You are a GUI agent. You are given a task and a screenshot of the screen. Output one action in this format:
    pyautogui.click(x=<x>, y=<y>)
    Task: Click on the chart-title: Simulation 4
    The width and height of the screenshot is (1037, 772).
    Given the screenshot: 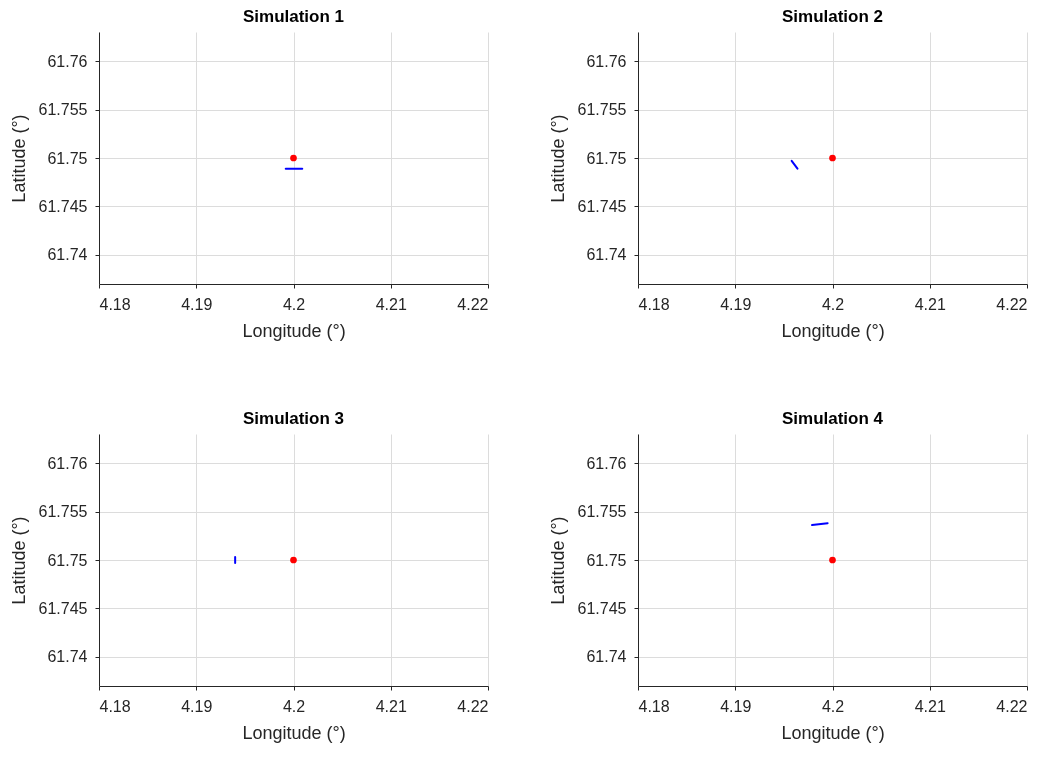 What is the action you would take?
    pyautogui.click(x=832, y=418)
    